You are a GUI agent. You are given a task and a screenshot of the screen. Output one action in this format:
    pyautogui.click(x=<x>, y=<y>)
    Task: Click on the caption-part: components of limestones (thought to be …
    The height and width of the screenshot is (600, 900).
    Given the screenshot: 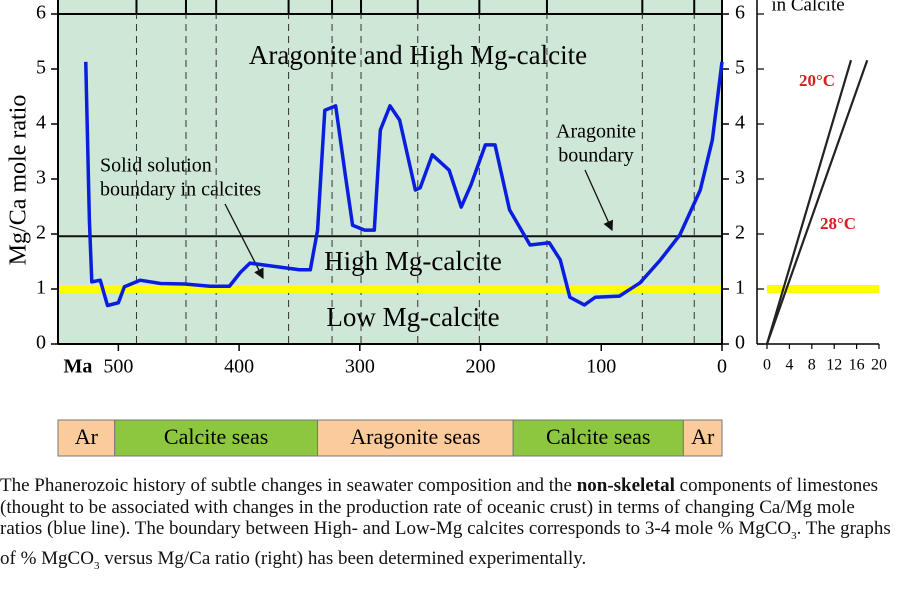 What is the action you would take?
    pyautogui.click(x=439, y=507)
    